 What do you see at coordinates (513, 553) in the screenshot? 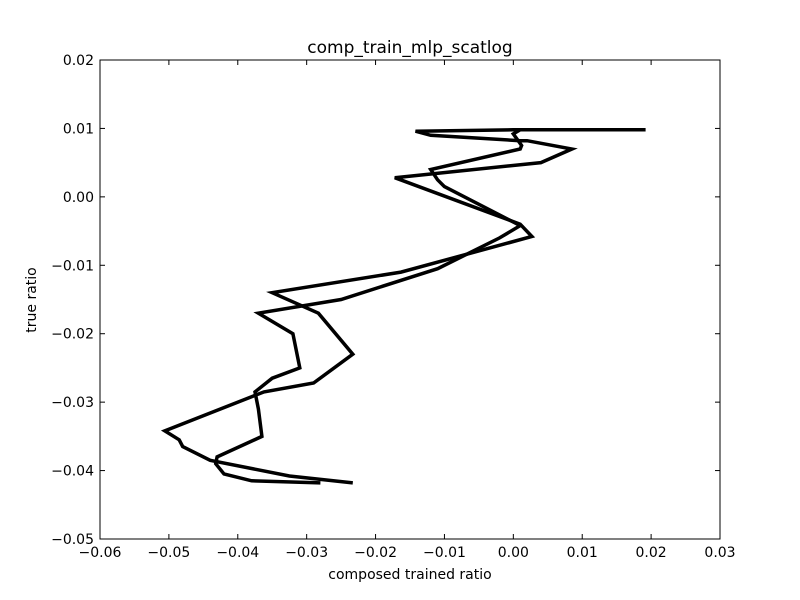
I see `x-tick-label: 0.00` at bounding box center [513, 553].